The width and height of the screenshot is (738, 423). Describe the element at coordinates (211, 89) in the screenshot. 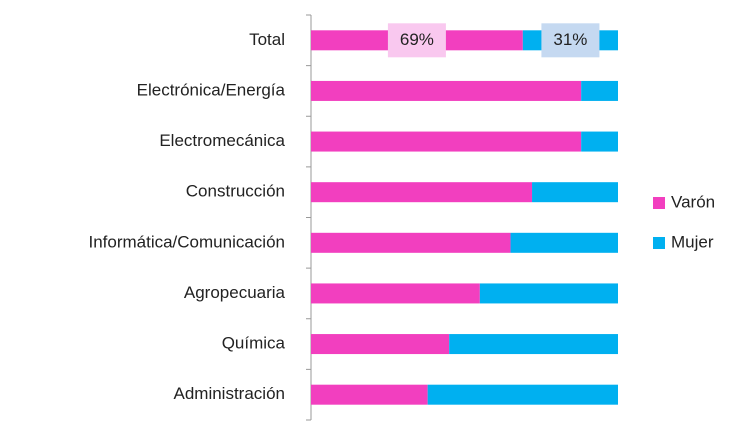

I see `y-tick-label: Electrónica/Energía` at that location.